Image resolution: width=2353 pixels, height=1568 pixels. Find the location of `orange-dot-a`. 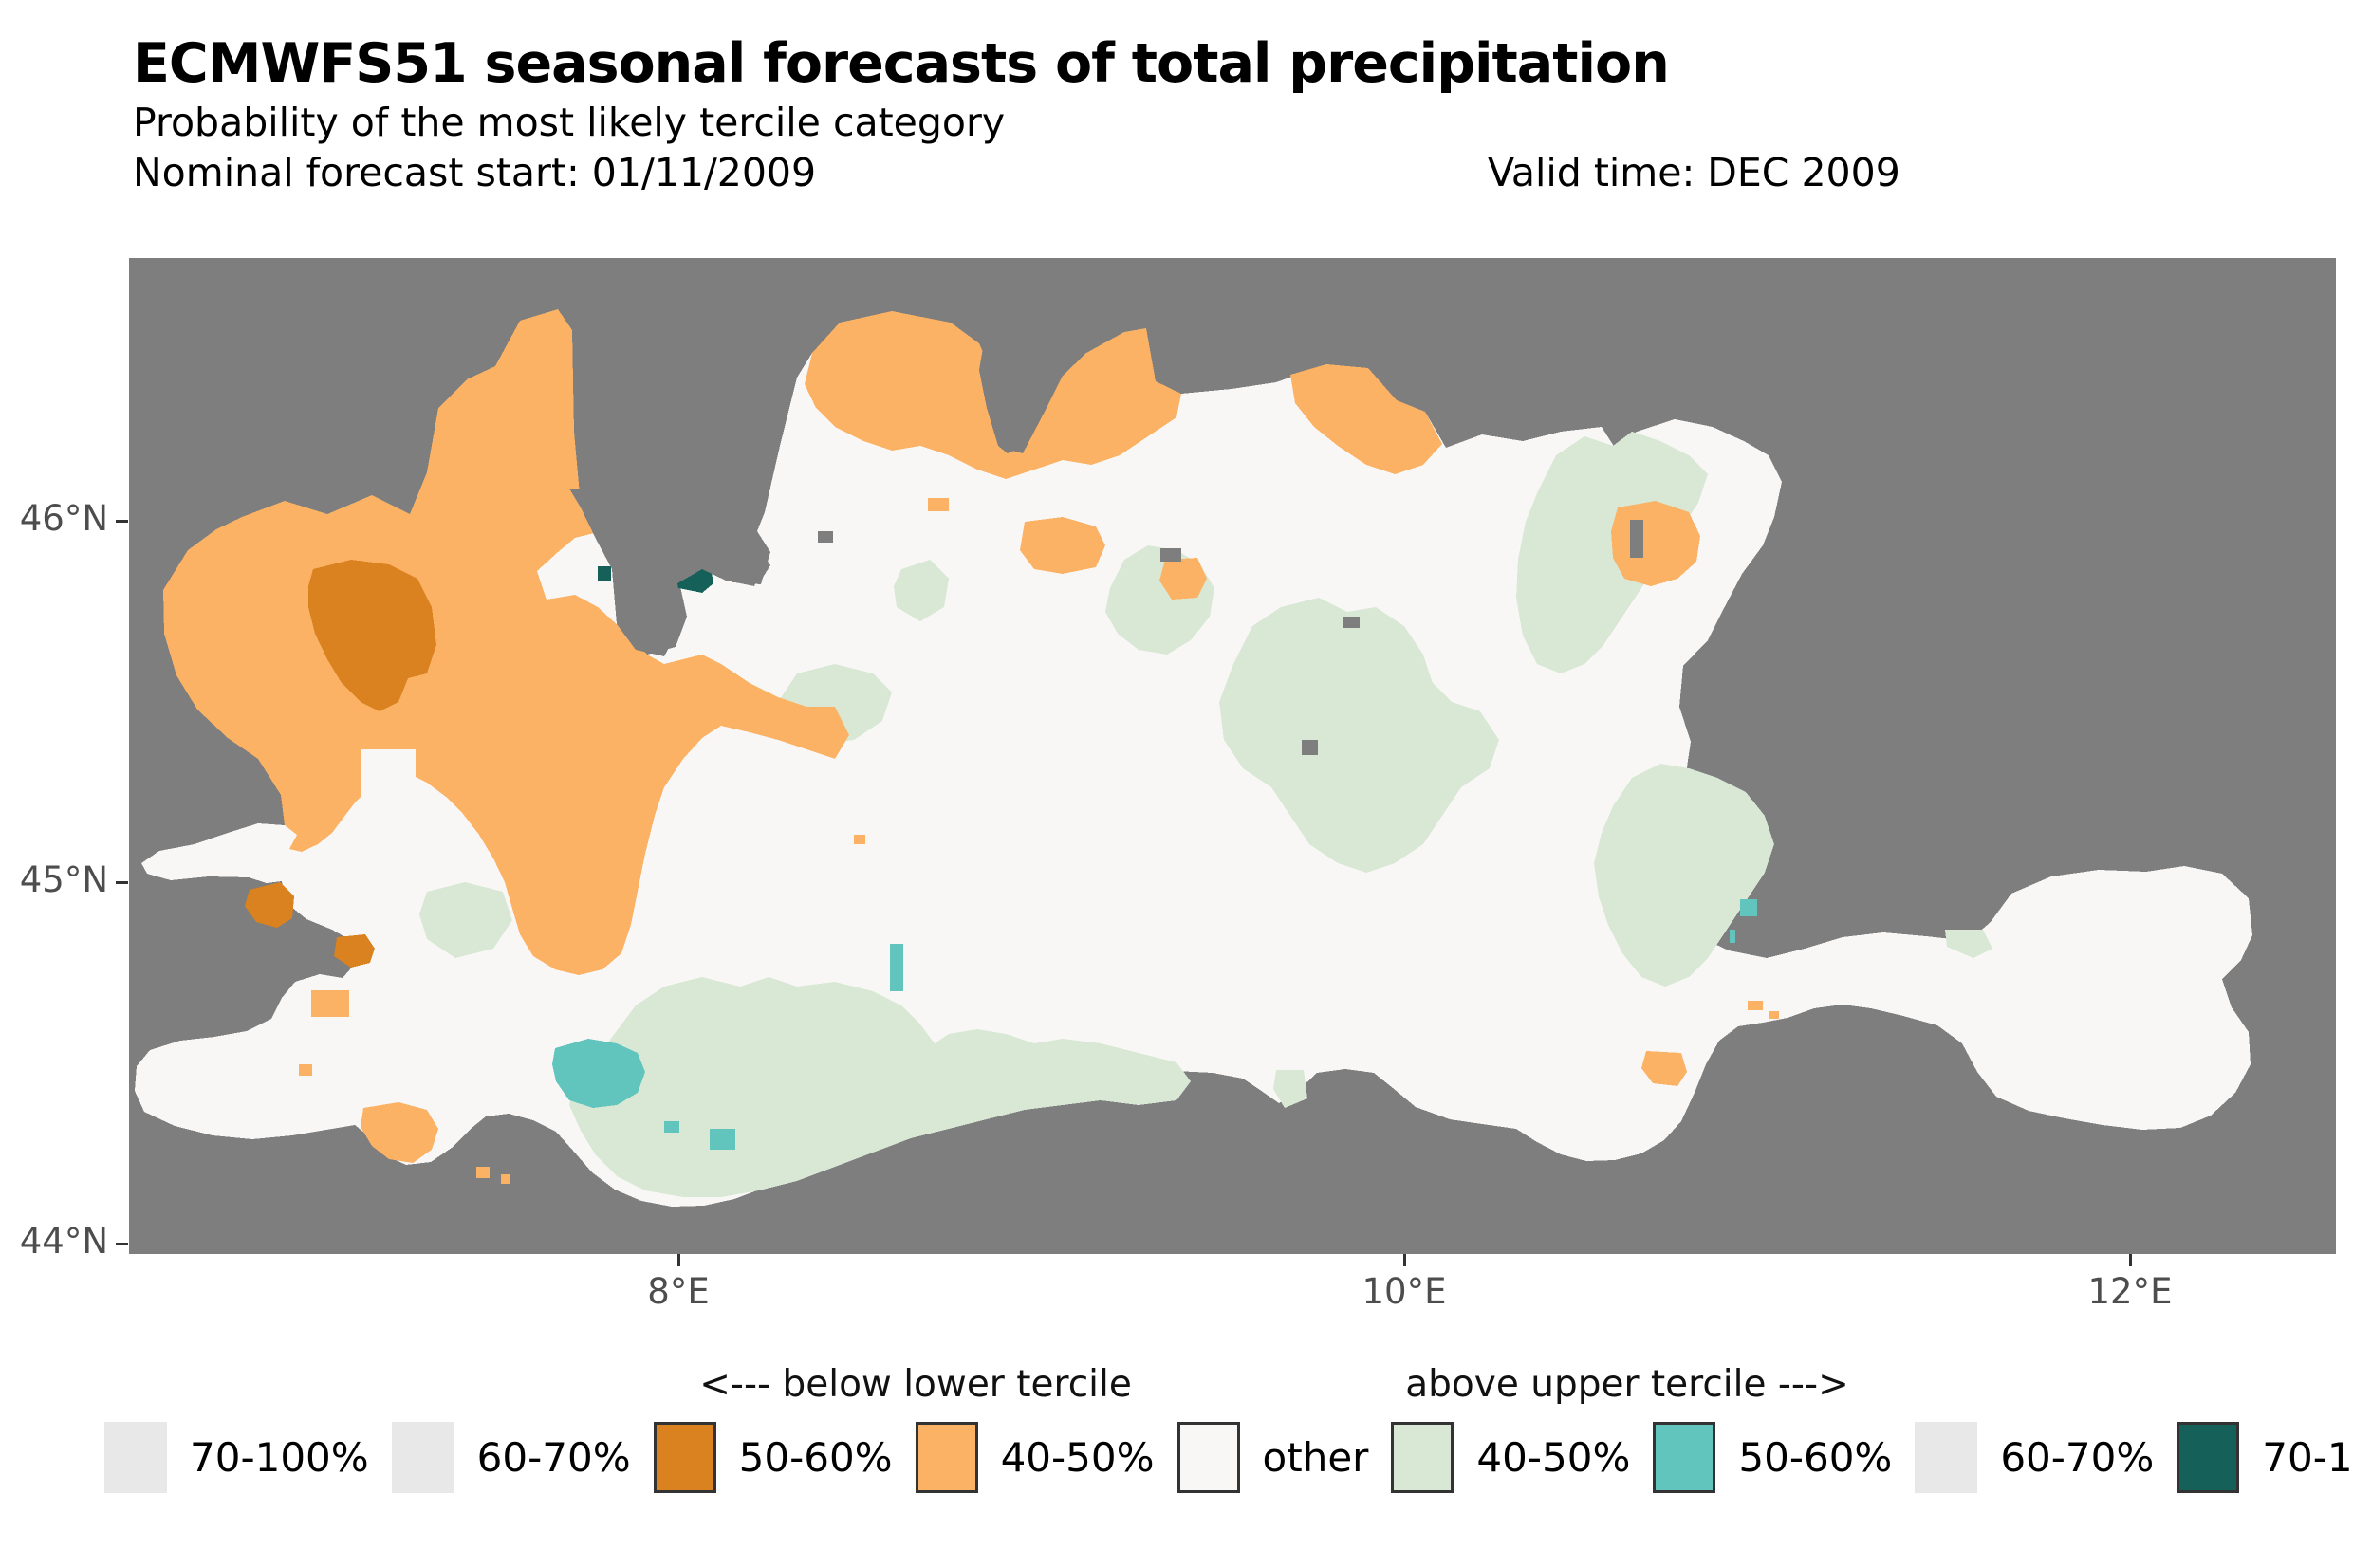

orange-dot-a is located at coordinates (483, 1172).